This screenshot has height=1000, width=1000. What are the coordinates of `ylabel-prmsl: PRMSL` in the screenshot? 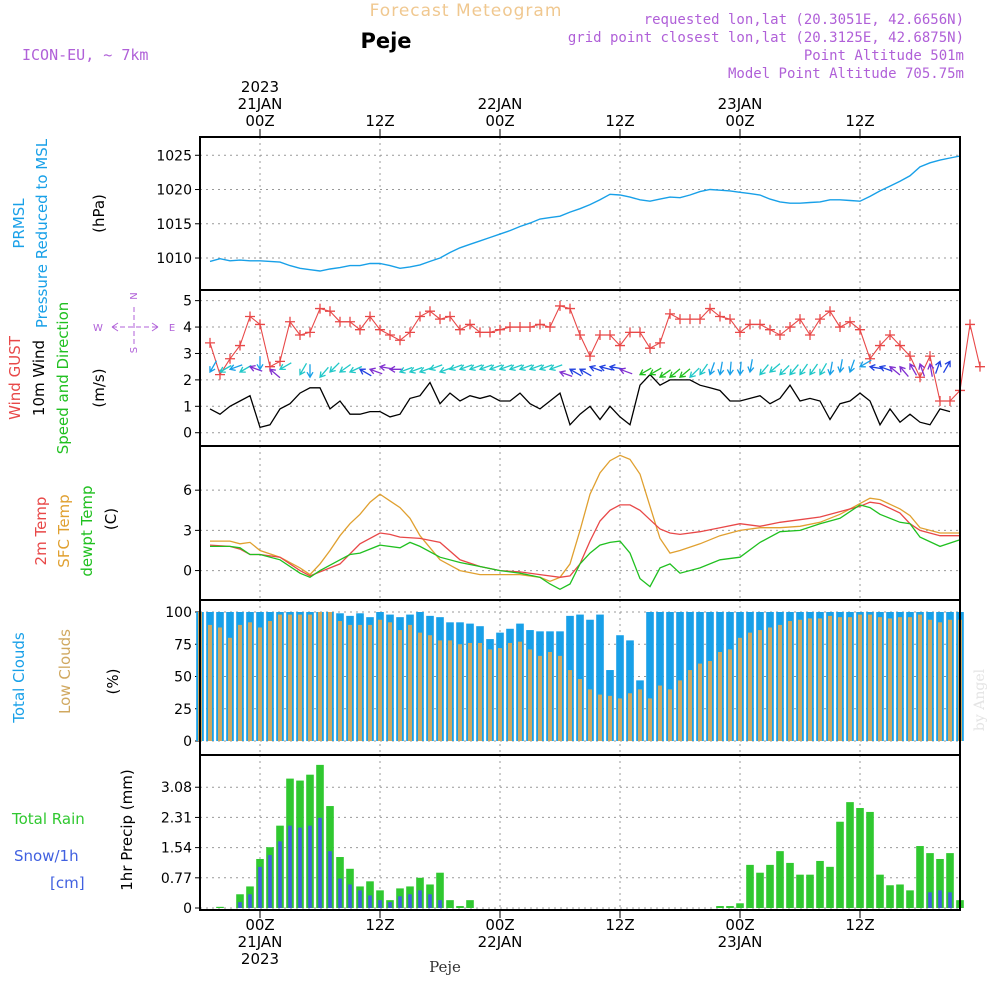 It's located at (19, 223).